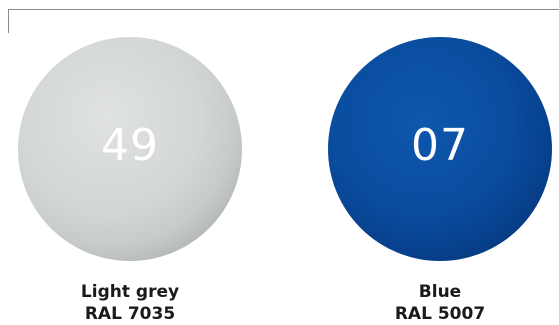 This screenshot has height=325, width=559. Describe the element at coordinates (440, 292) in the screenshot. I see `color-name: Blue` at that location.